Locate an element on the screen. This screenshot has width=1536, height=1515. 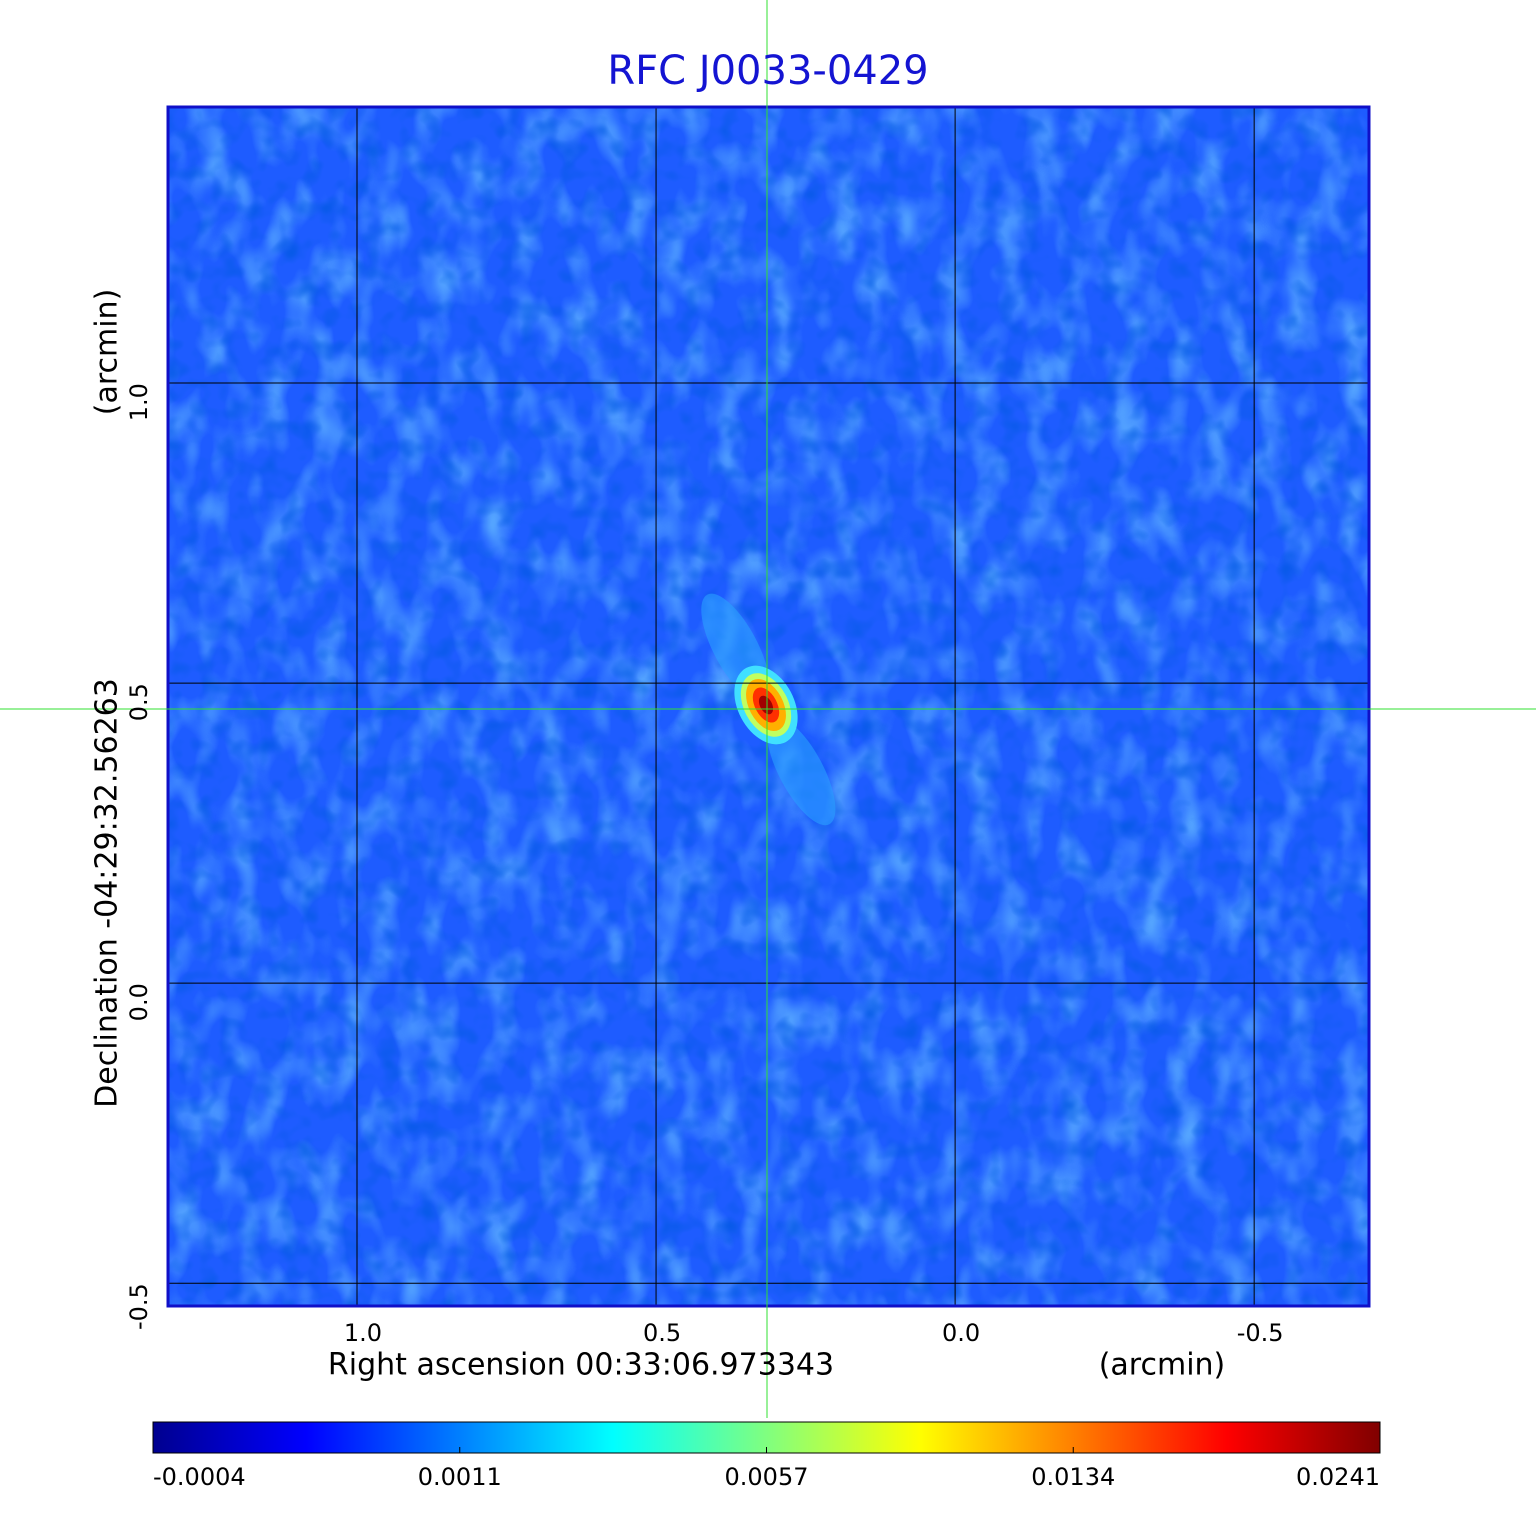
y-tick-label: -0.5 is located at coordinates (139, 1306).